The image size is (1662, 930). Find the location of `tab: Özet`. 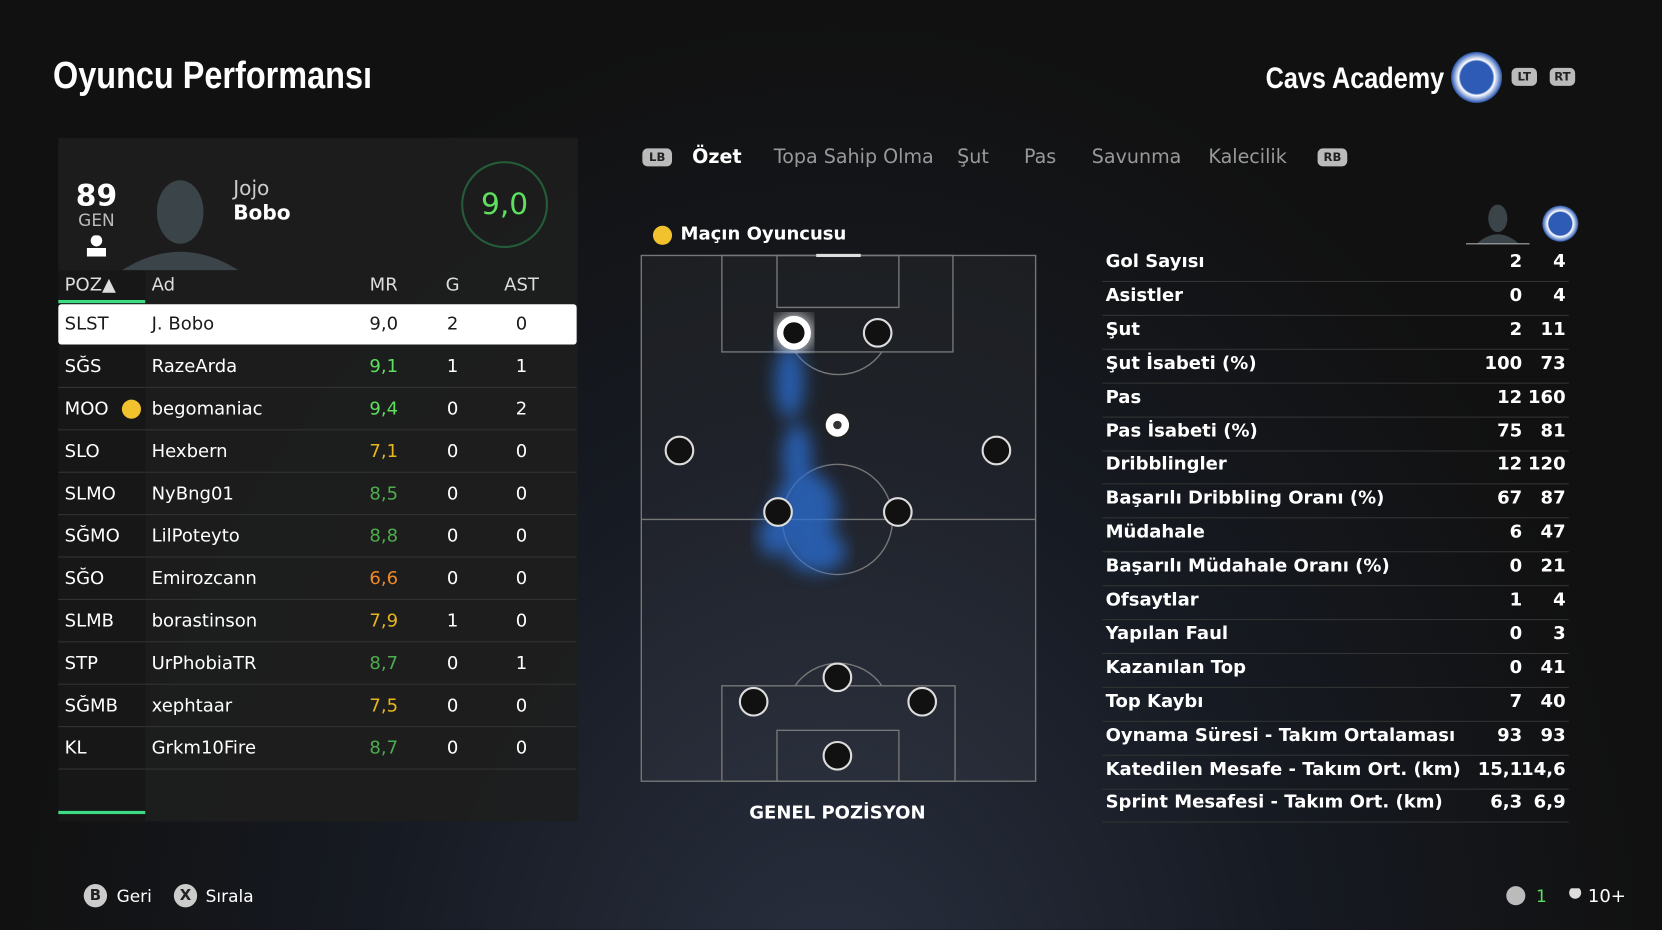

tab: Özet is located at coordinates (717, 157).